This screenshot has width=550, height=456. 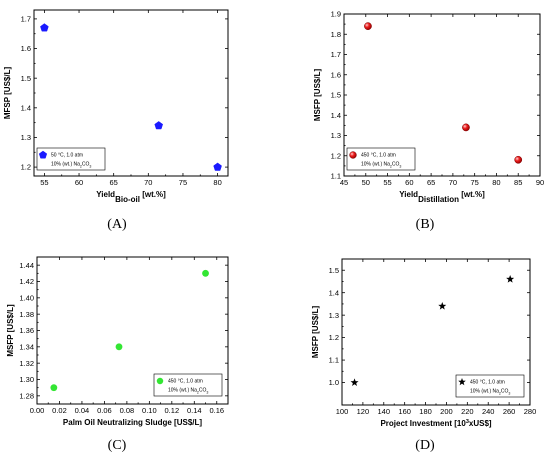 I want to click on x-tick-label: 0.06, so click(x=104, y=410).